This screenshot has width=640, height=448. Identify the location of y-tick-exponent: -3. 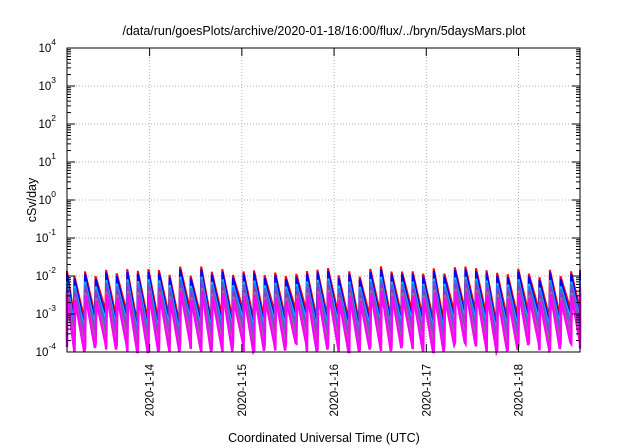
(52, 308).